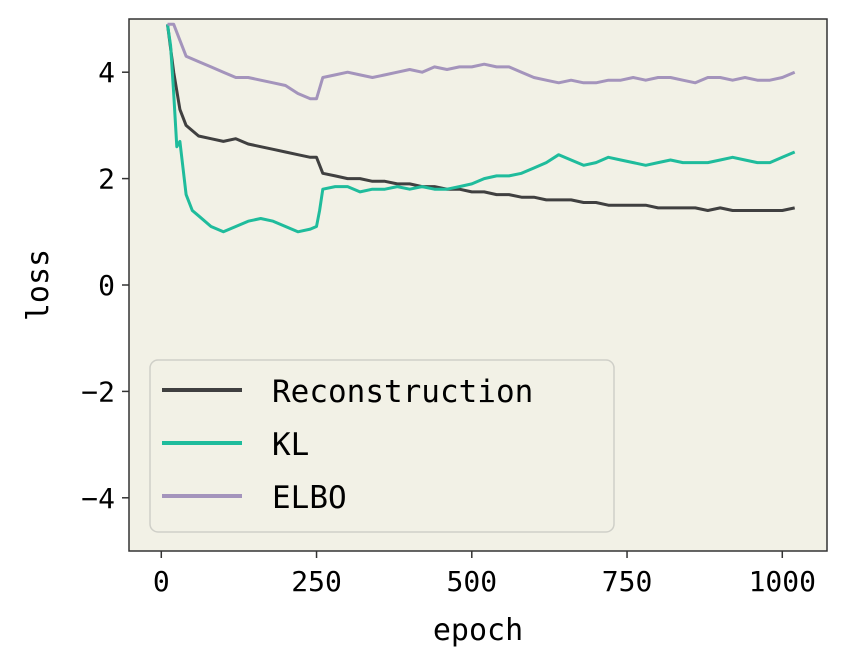  I want to click on legend: Reconstruction KL ELBO, so click(382, 446).